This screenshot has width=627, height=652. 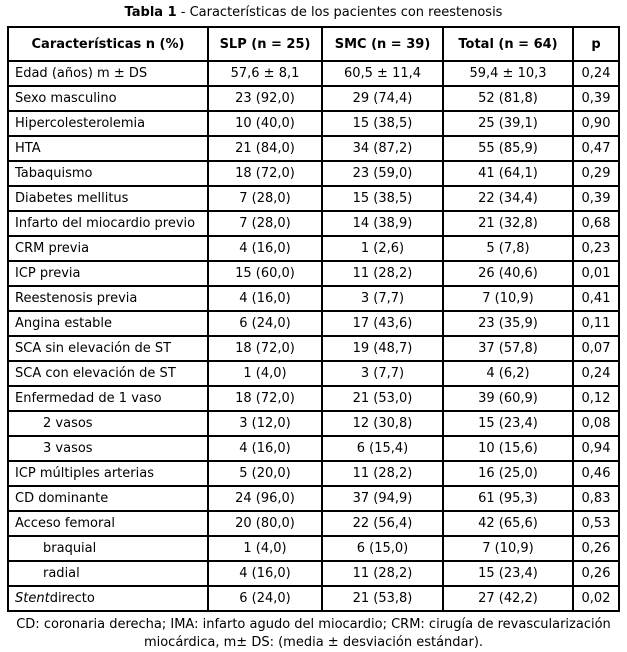 I want to click on cell-smc: 29 (74,4), so click(x=382, y=98).